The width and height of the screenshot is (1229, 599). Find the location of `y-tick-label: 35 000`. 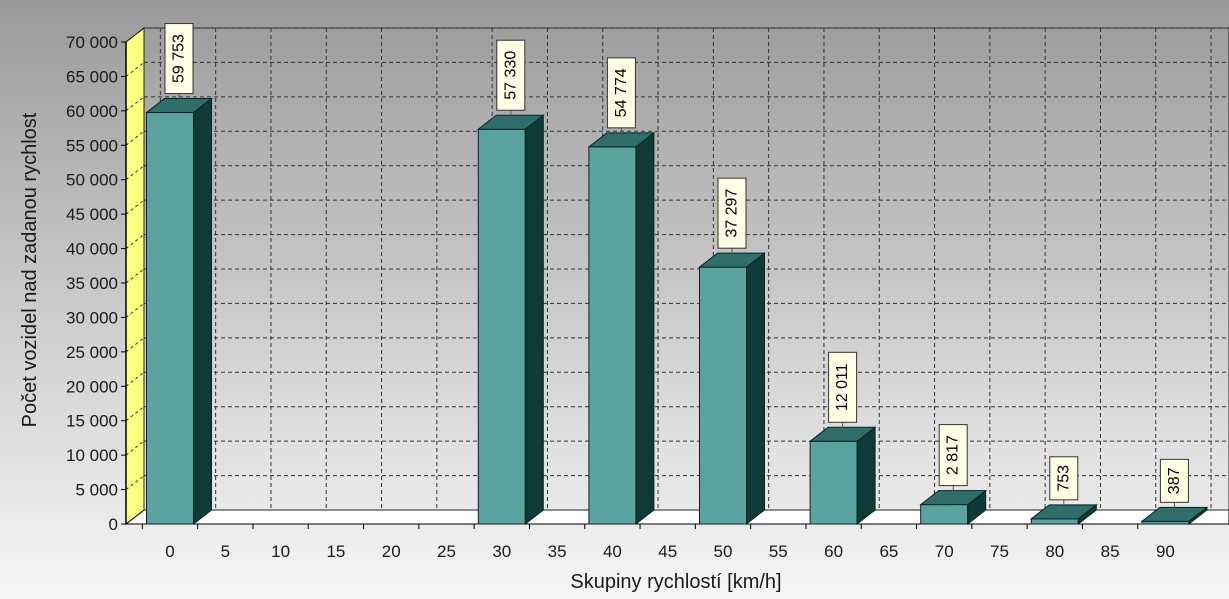

y-tick-label: 35 000 is located at coordinates (92, 283).